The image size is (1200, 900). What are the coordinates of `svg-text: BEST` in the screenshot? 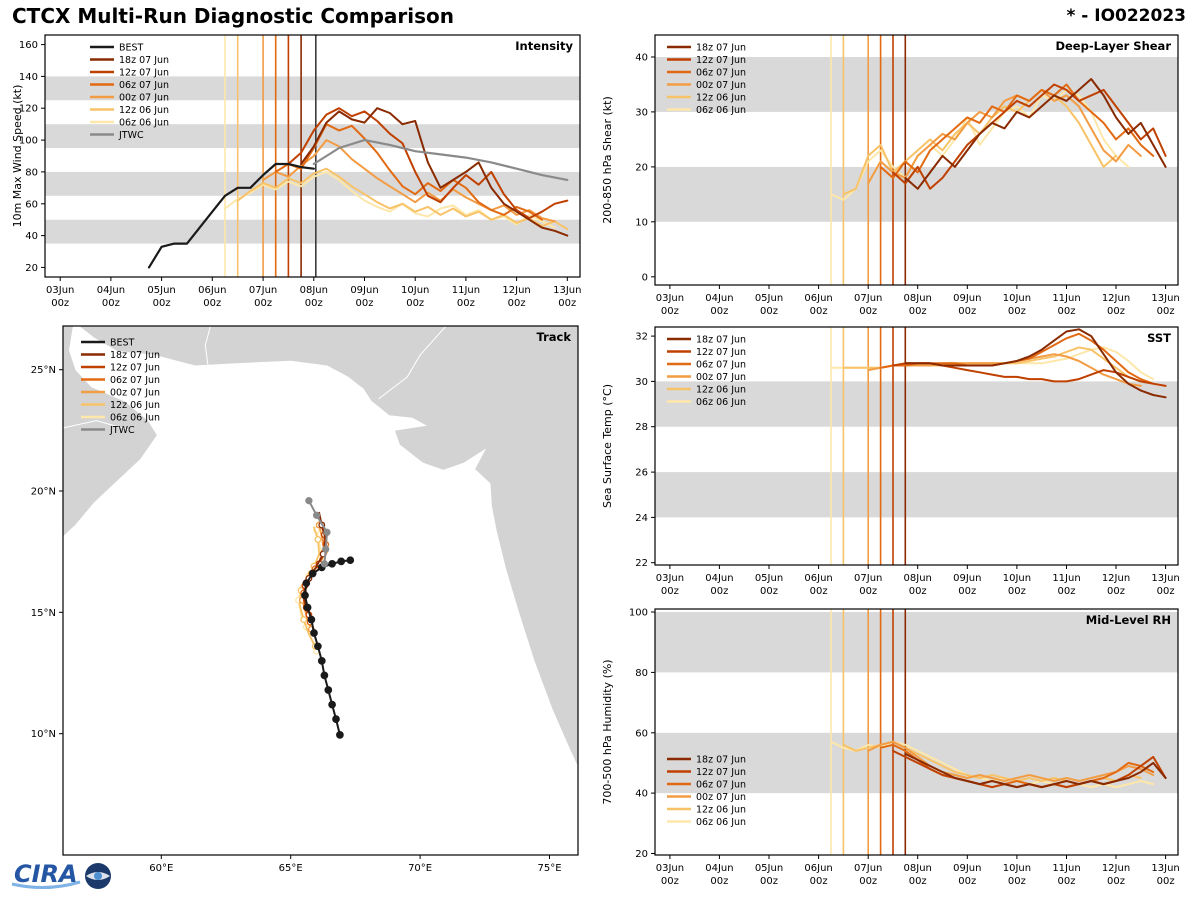 It's located at (122, 343).